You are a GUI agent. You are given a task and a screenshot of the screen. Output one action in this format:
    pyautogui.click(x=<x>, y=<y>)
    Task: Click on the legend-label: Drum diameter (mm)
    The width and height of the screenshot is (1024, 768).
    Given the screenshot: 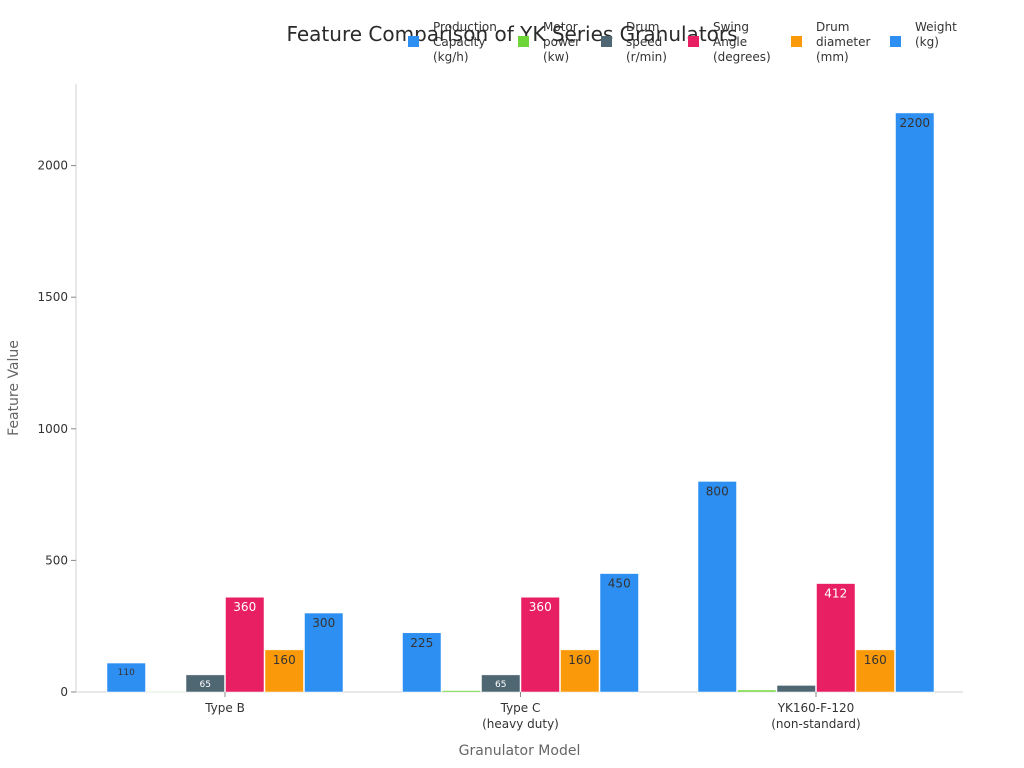 What is the action you would take?
    pyautogui.click(x=843, y=42)
    